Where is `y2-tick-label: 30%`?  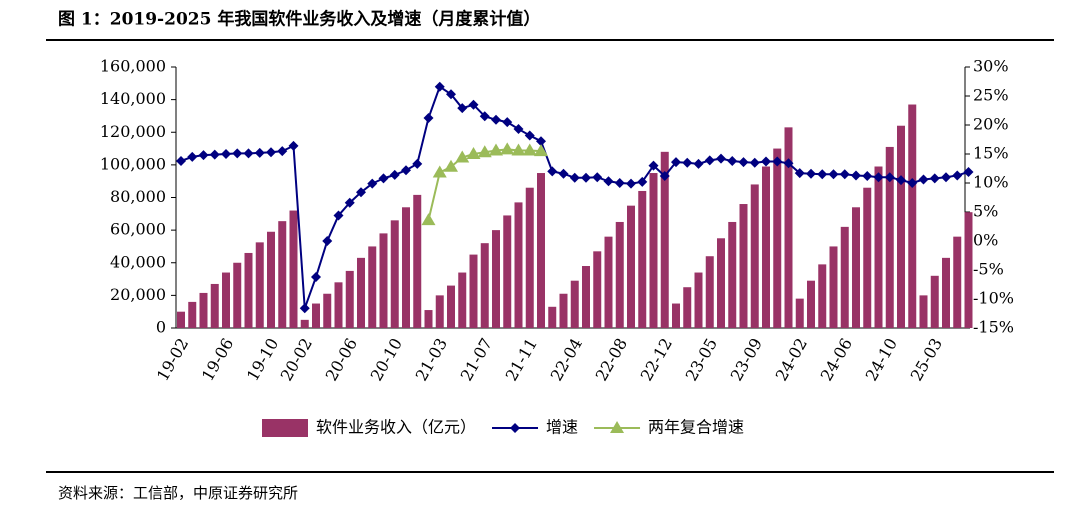 y2-tick-label: 30% is located at coordinates (991, 66).